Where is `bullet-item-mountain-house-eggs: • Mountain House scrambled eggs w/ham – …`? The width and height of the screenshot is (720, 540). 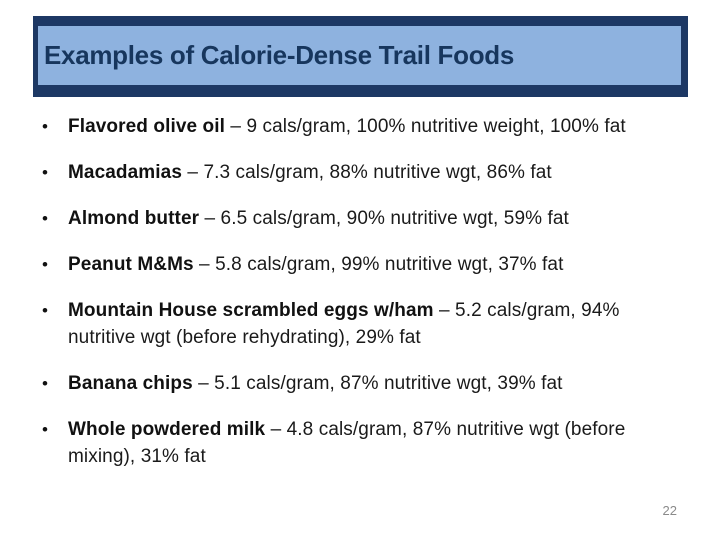
bullet-item-mountain-house-eggs: • Mountain House scrambled eggs w/ham – … is located at coordinates (354, 324).